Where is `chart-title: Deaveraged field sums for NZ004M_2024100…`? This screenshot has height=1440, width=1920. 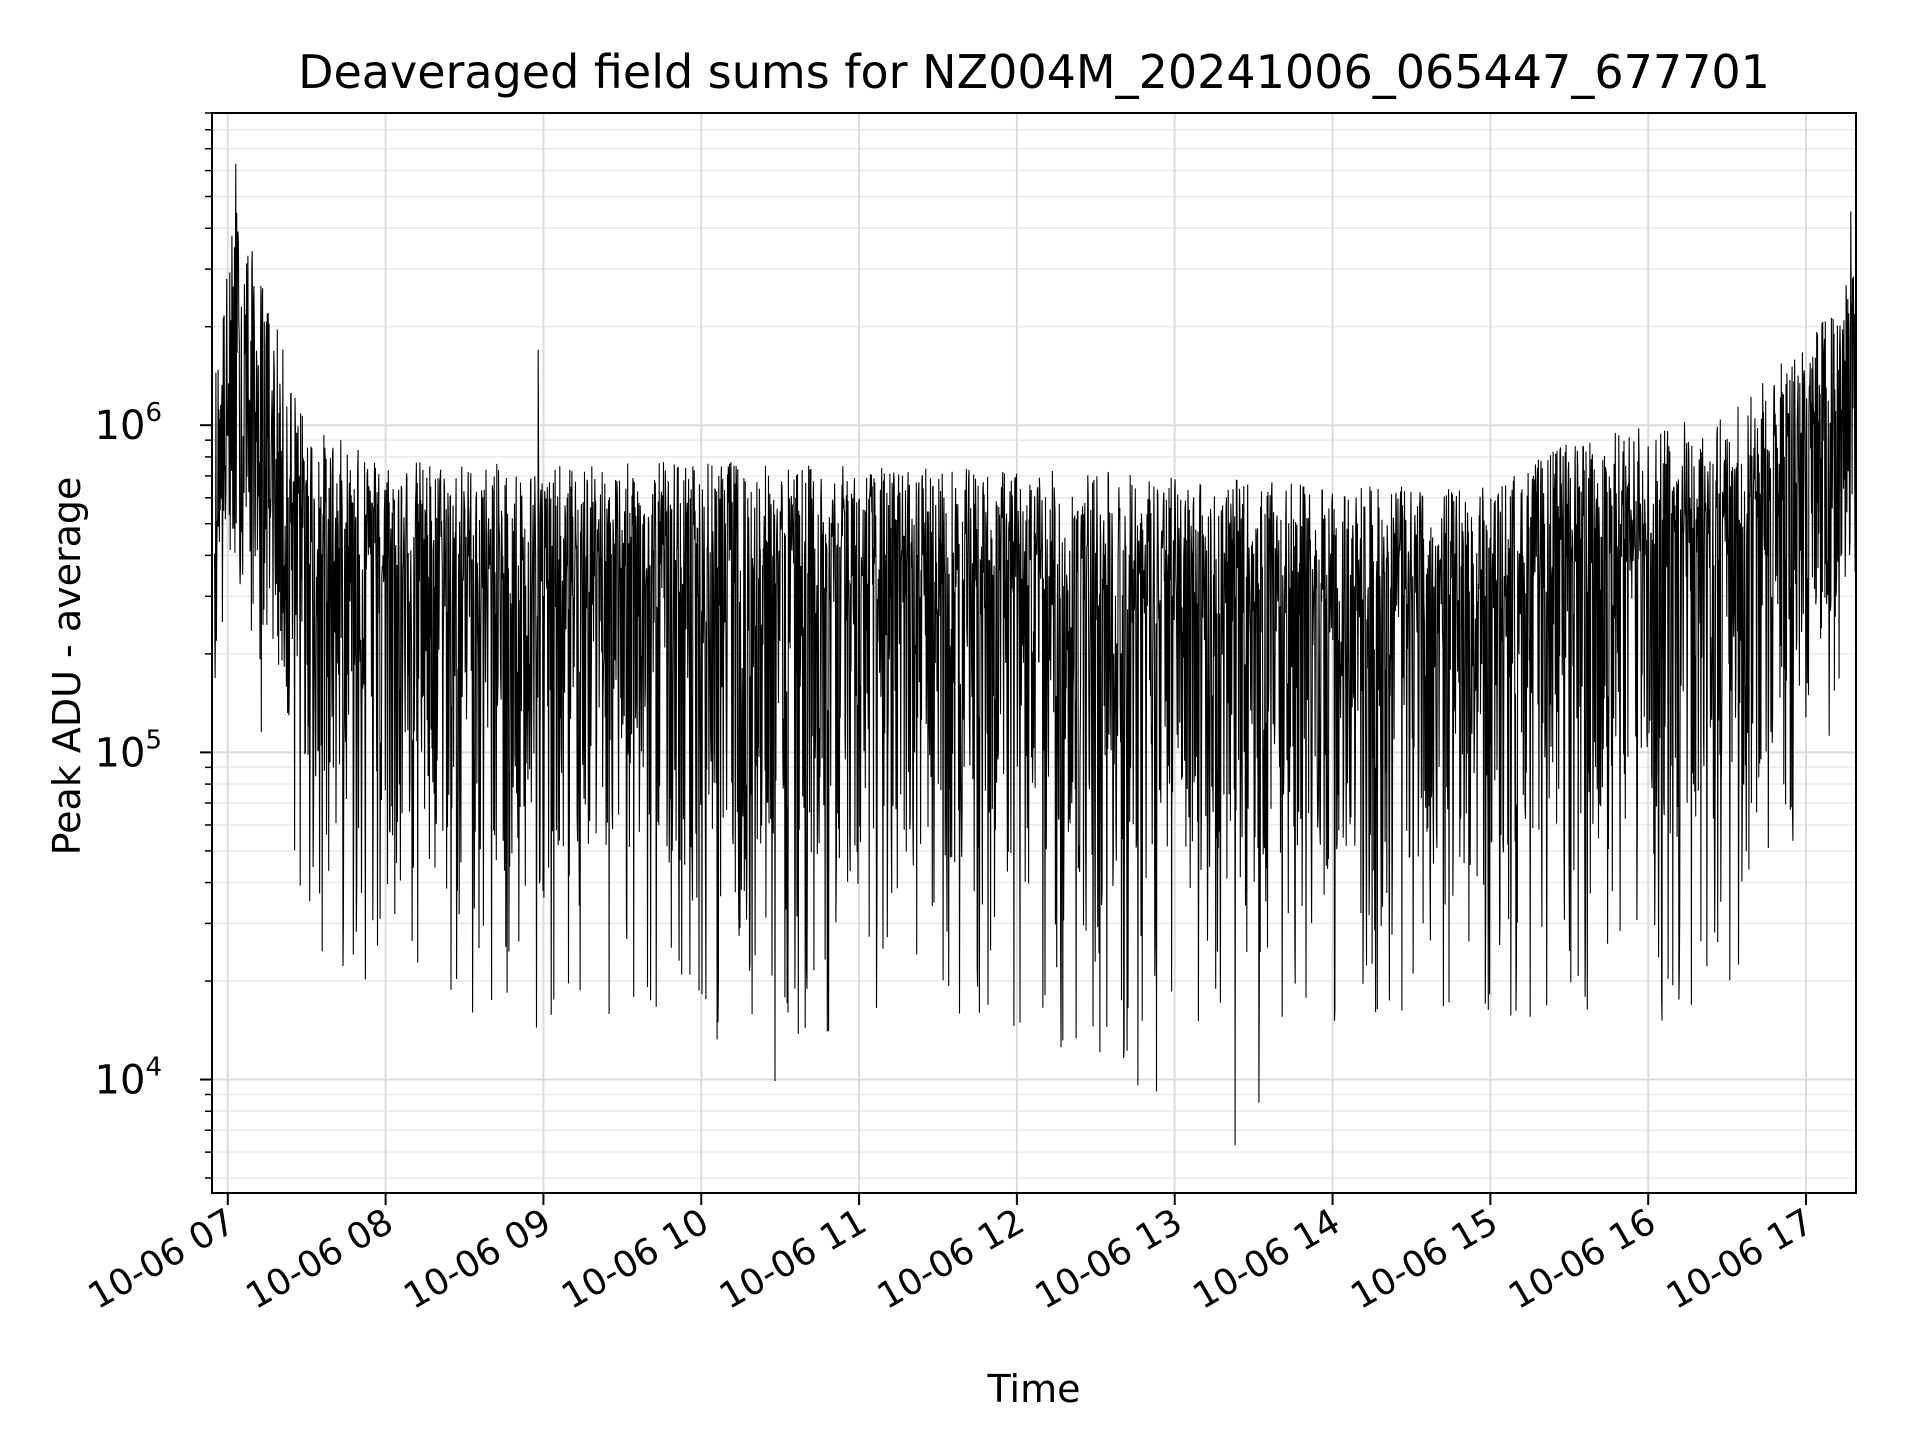 chart-title: Deaveraged field sums for NZ004M_2024100… is located at coordinates (1034, 72).